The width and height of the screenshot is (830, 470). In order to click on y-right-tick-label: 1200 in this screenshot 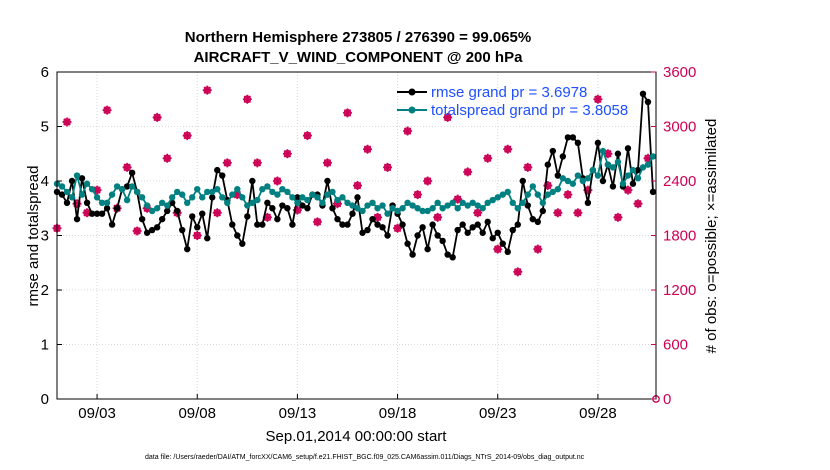, I will do `click(679, 290)`.